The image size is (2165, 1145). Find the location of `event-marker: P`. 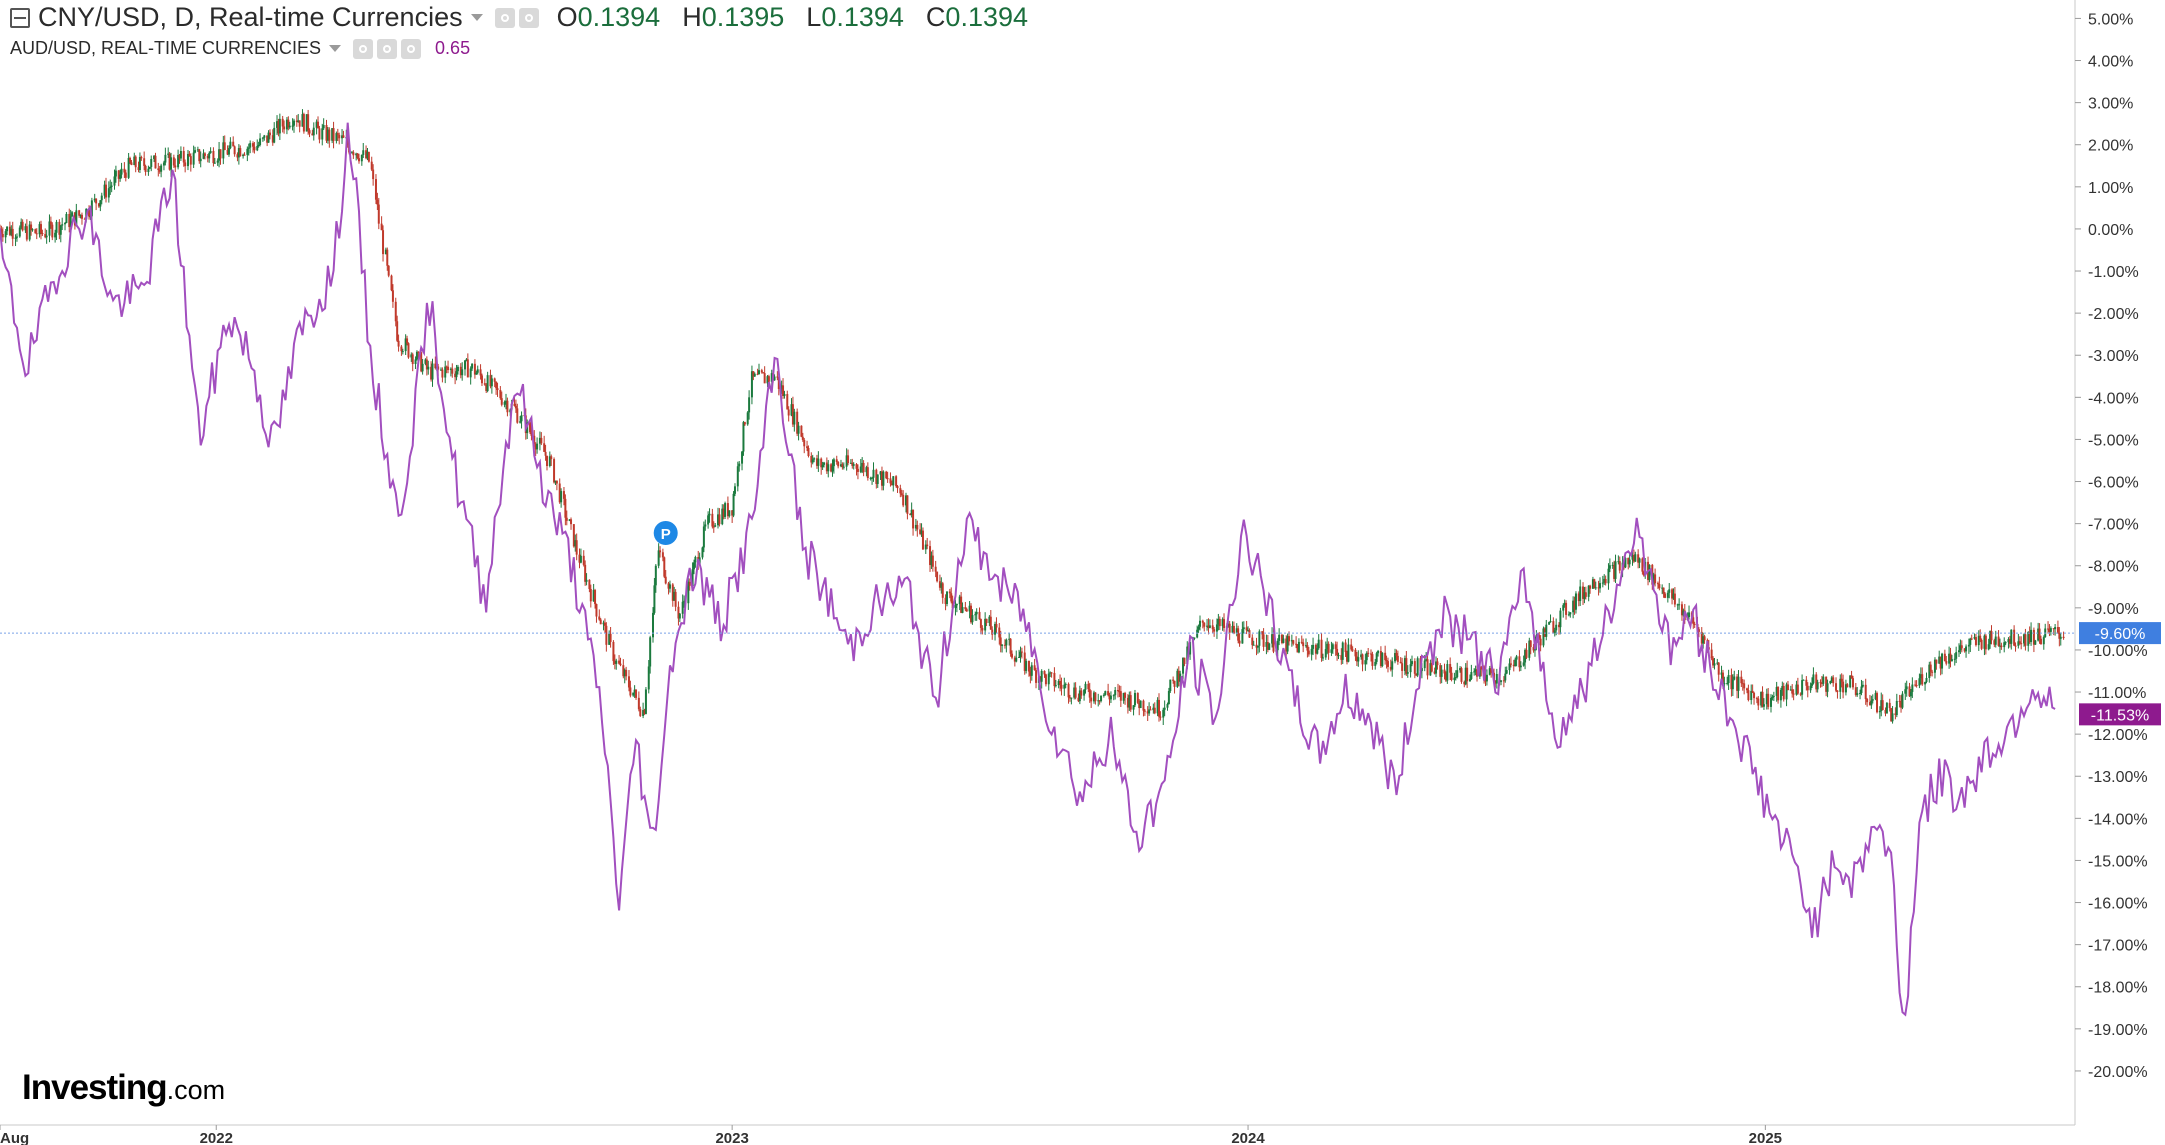

event-marker: P is located at coordinates (665, 533).